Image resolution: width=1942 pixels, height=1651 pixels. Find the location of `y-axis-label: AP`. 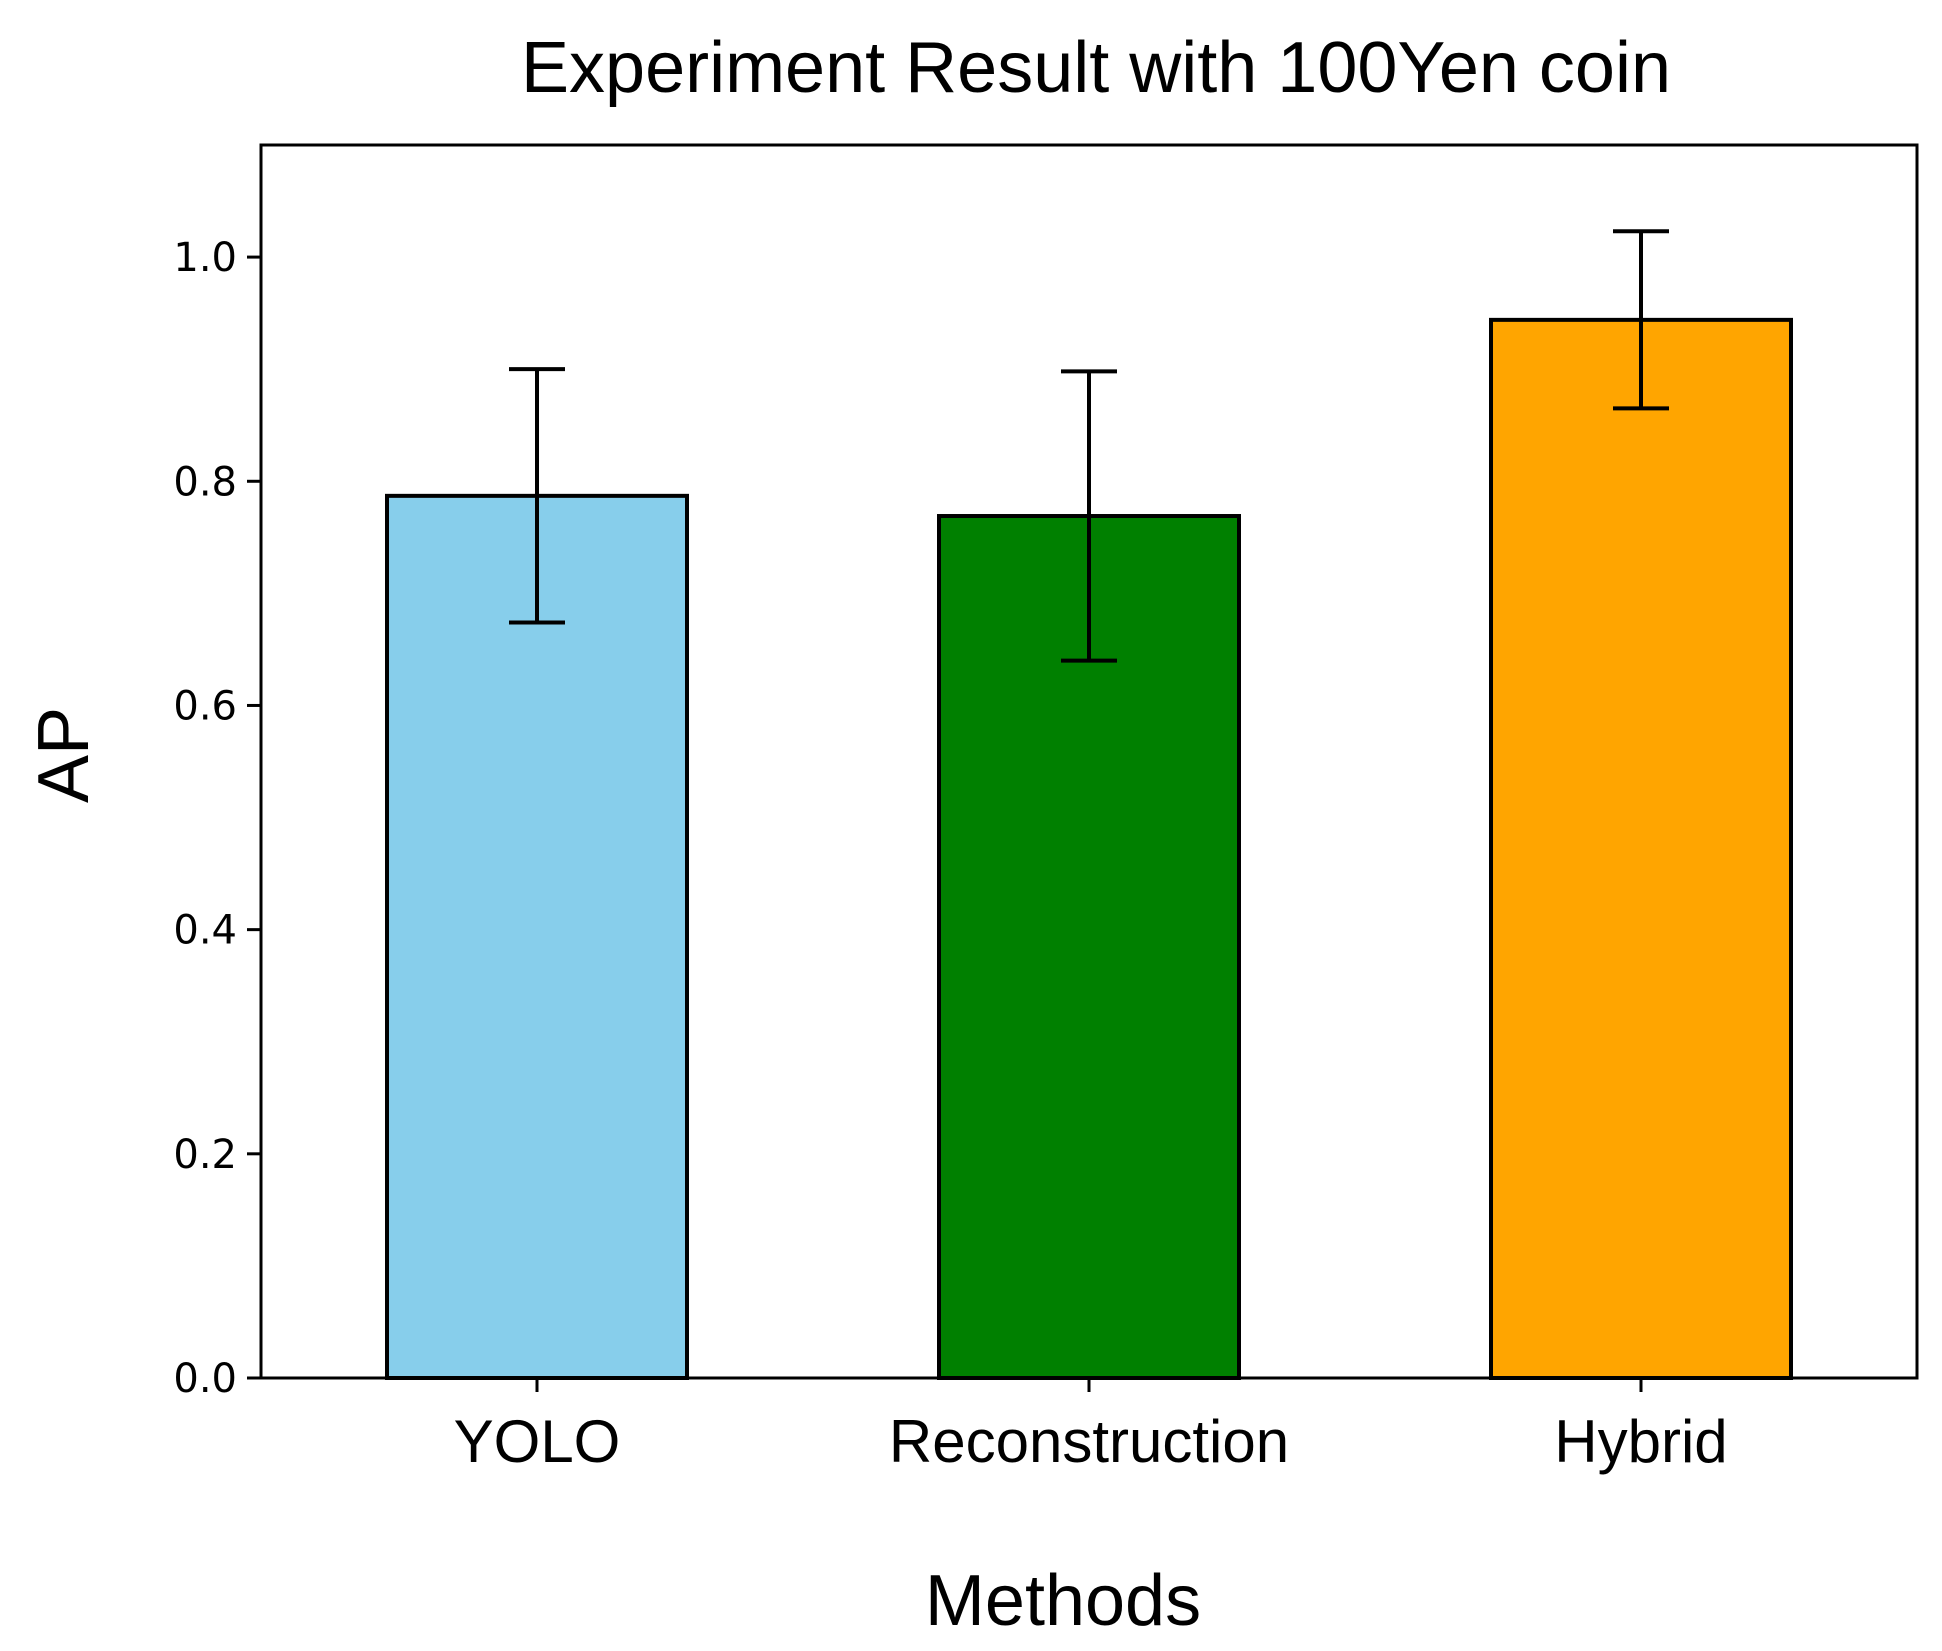

y-axis-label: AP is located at coordinates (64, 755).